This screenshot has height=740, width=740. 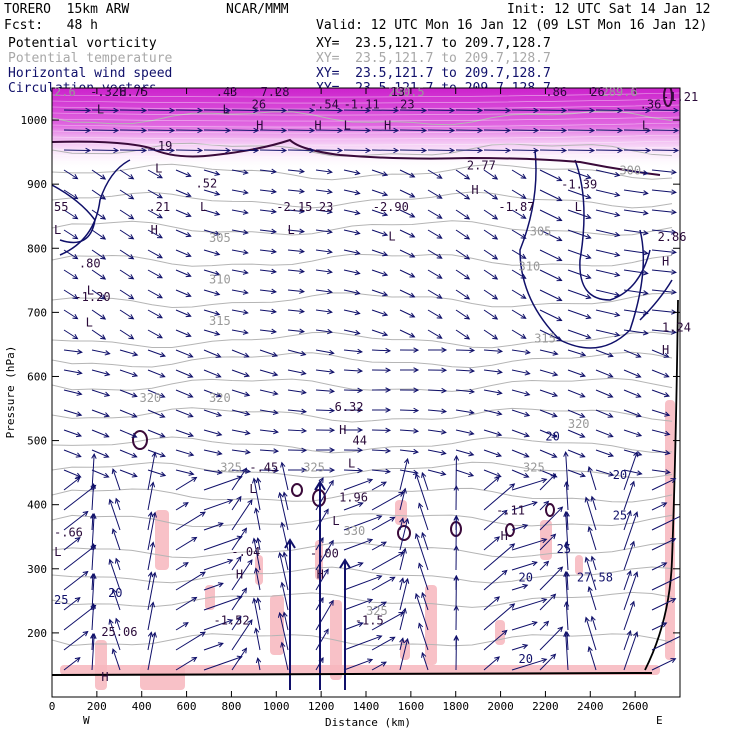 I want to click on pv-extremum-label: 6.75, so click(x=133, y=92).